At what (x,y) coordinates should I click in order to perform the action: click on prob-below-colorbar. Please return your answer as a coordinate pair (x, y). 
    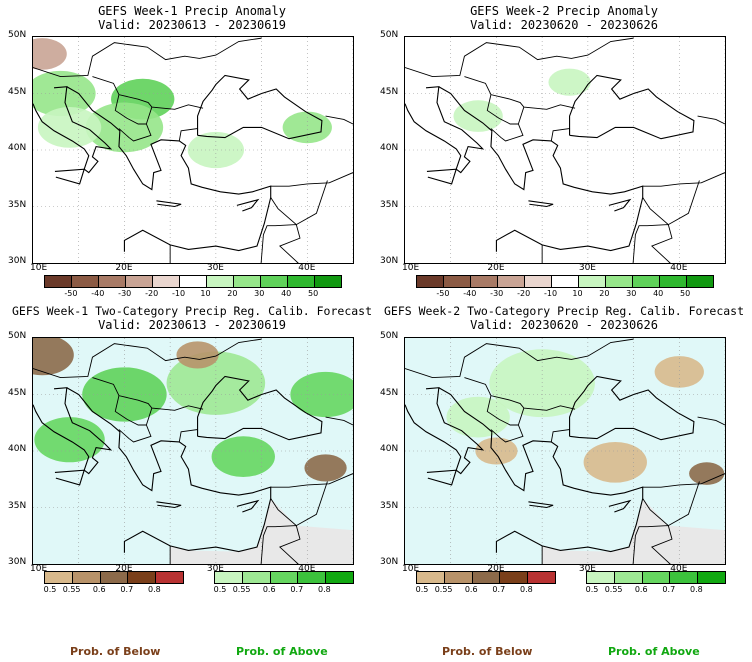
    Looking at the image, I should click on (486, 577).